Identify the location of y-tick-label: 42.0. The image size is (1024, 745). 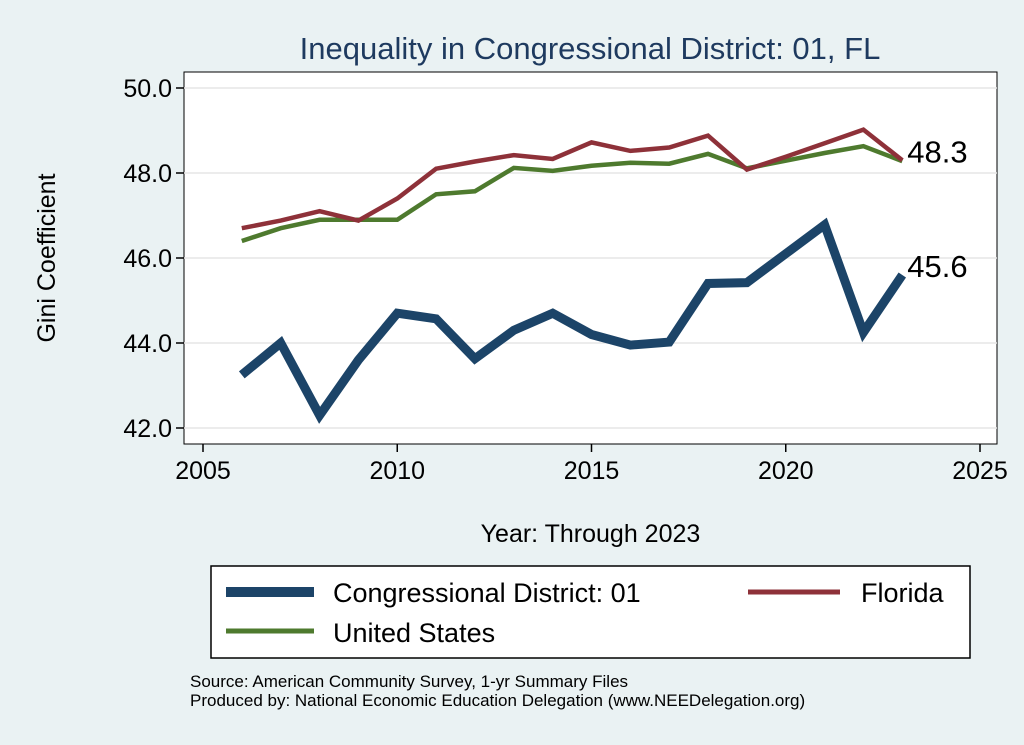
(147, 429).